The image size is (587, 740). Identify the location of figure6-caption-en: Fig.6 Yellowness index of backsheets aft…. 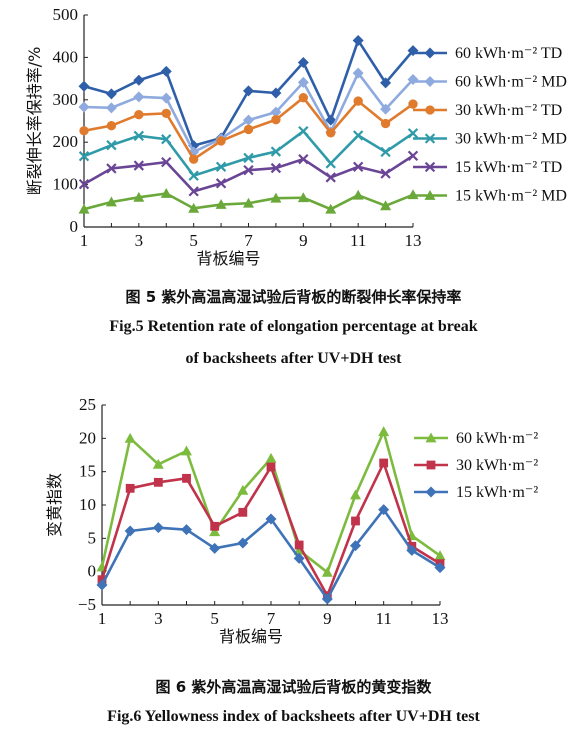
(293, 716).